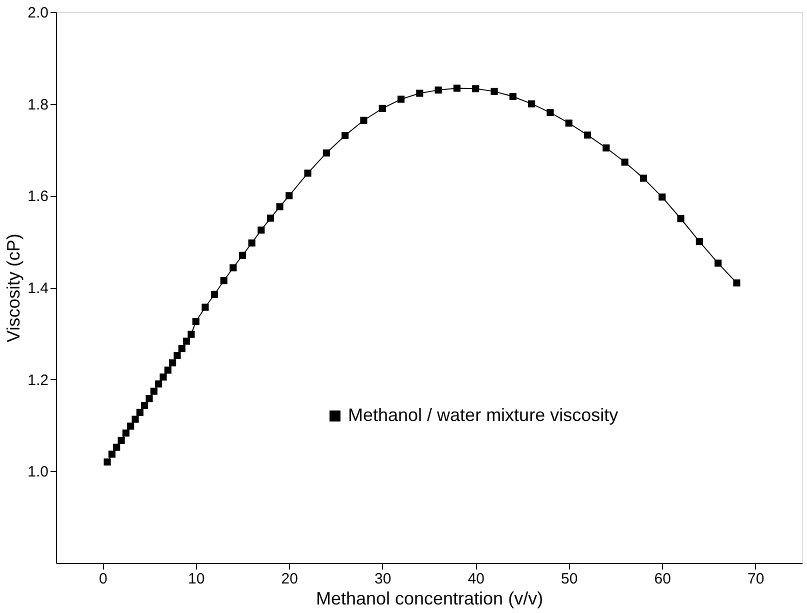  What do you see at coordinates (38, 13) in the screenshot?
I see `y-tick-label: 2.0` at bounding box center [38, 13].